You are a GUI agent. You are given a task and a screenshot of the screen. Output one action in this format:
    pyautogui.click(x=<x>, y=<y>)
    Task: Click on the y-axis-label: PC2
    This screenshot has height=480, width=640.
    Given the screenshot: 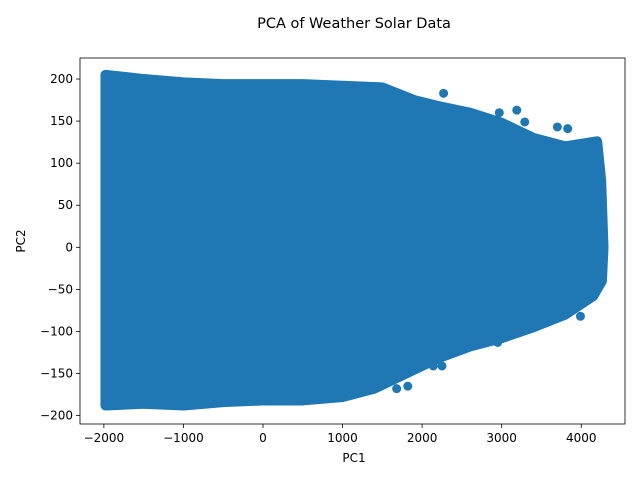 What is the action you would take?
    pyautogui.click(x=21, y=240)
    